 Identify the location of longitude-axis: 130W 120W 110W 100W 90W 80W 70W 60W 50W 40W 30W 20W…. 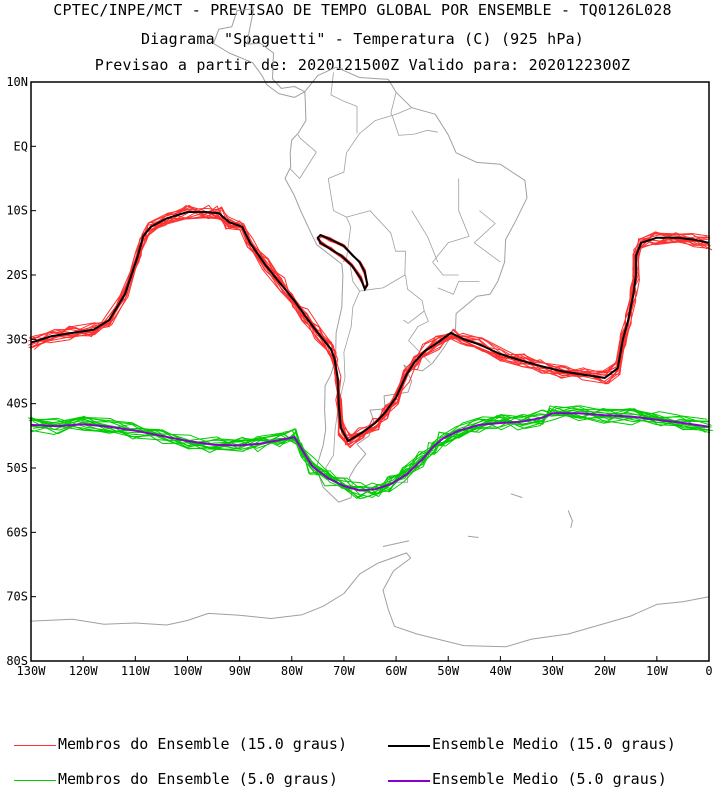
(365, 667).